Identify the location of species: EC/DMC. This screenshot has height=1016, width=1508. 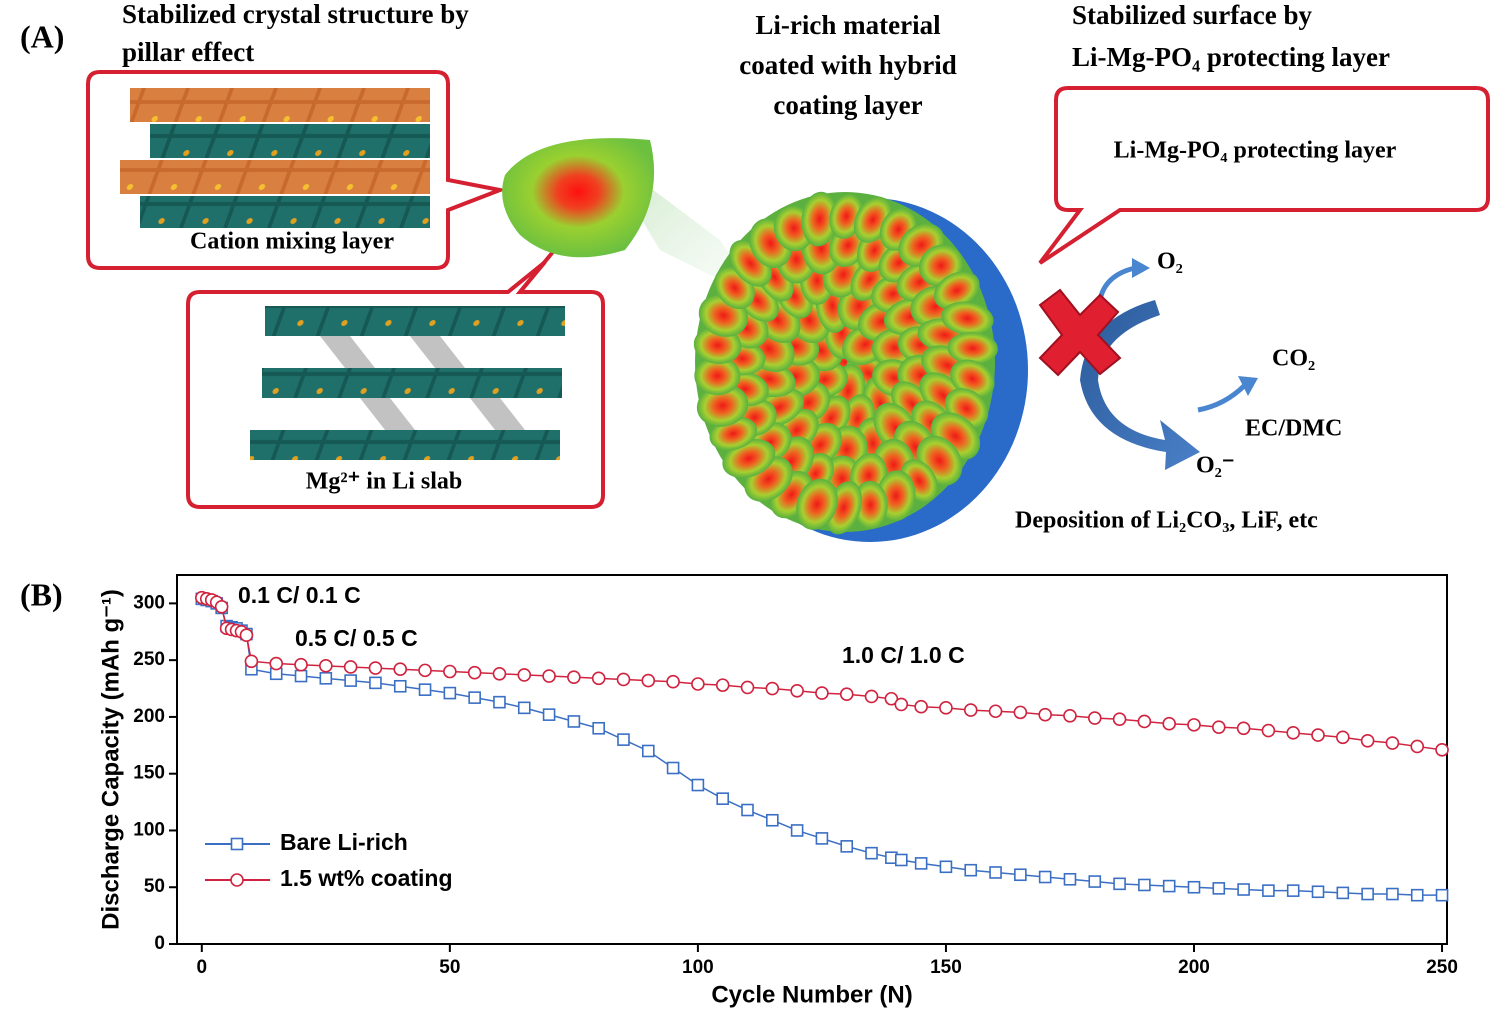
(1293, 429).